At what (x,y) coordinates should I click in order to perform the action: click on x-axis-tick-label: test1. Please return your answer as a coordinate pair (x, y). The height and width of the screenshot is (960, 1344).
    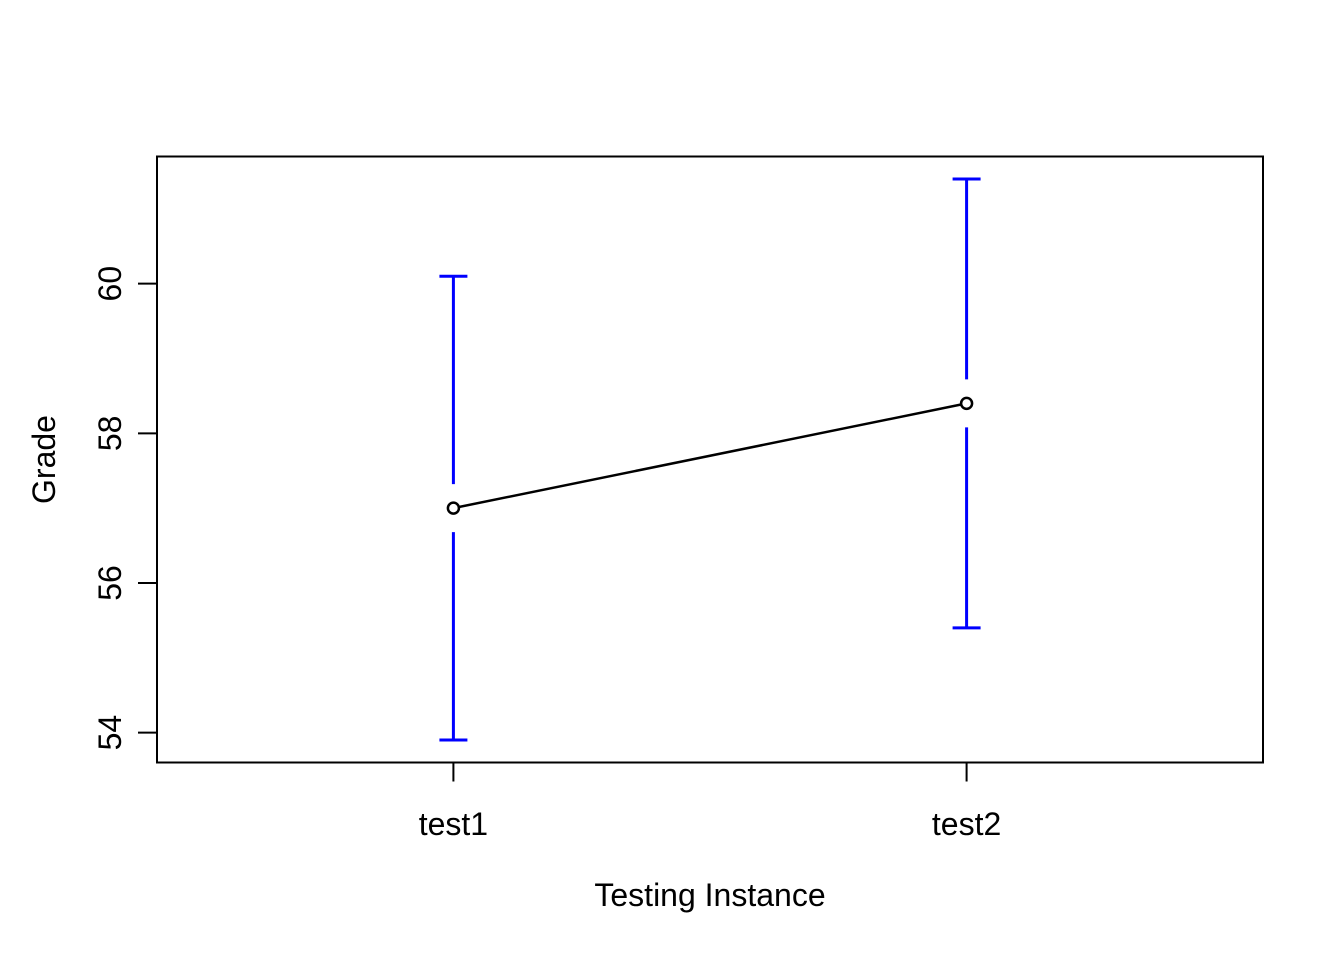
    Looking at the image, I should click on (453, 824).